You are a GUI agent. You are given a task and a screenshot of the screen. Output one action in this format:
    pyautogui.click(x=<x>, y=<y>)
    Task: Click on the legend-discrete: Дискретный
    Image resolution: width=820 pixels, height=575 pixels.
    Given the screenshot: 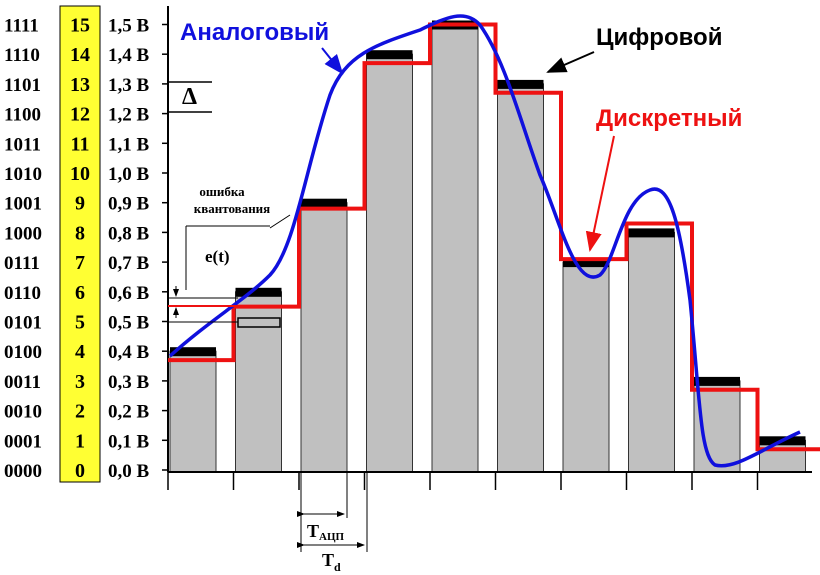 What is the action you would take?
    pyautogui.click(x=669, y=118)
    